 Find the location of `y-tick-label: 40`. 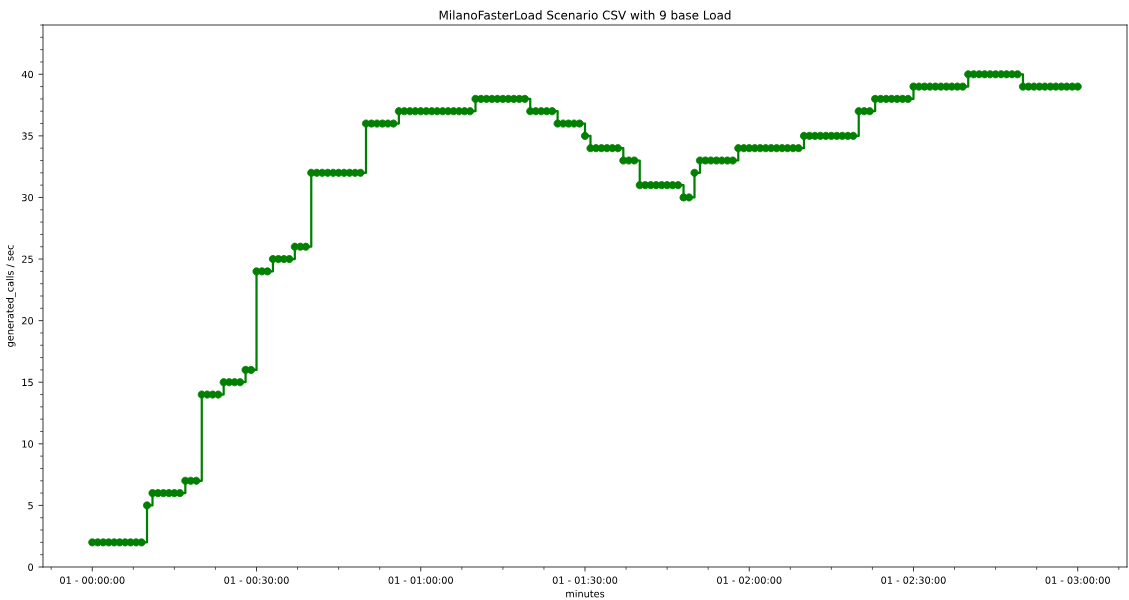

y-tick-label: 40 is located at coordinates (27, 74).